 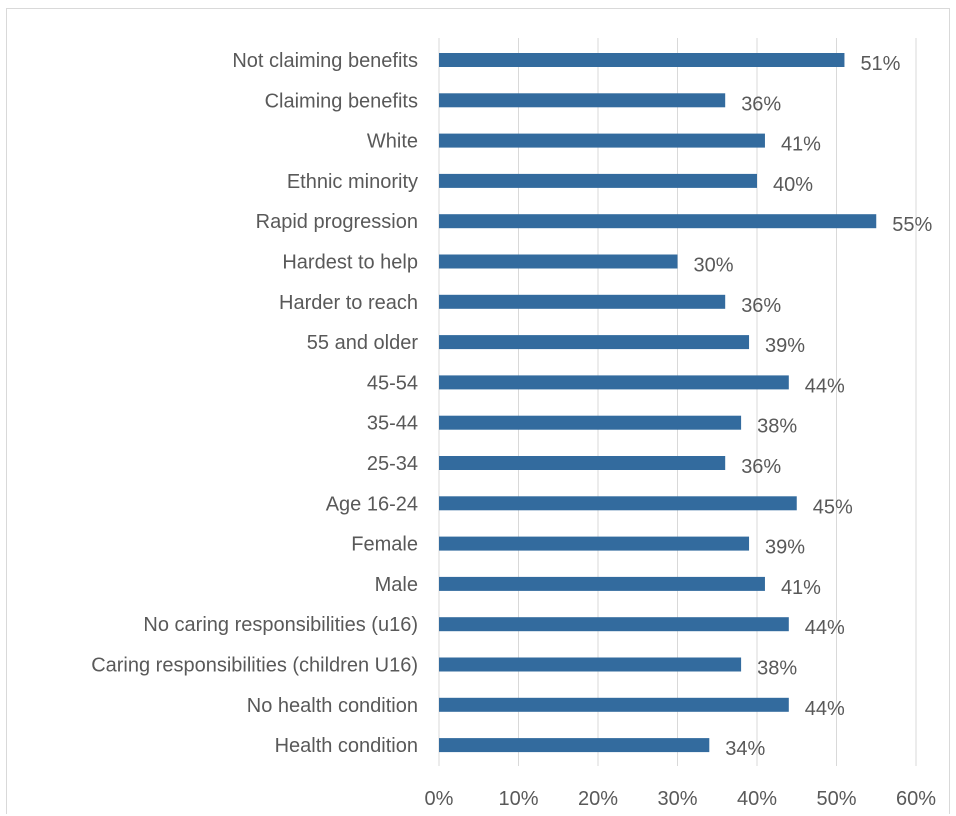 What do you see at coordinates (392, 424) in the screenshot?
I see `category-label: 35-44` at bounding box center [392, 424].